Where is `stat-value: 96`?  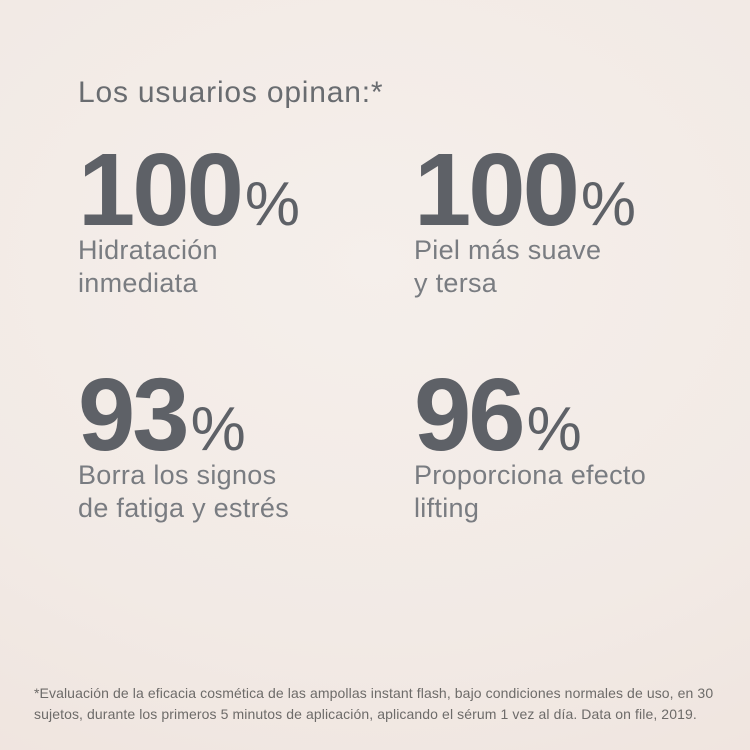
stat-value: 96 is located at coordinates (470, 414).